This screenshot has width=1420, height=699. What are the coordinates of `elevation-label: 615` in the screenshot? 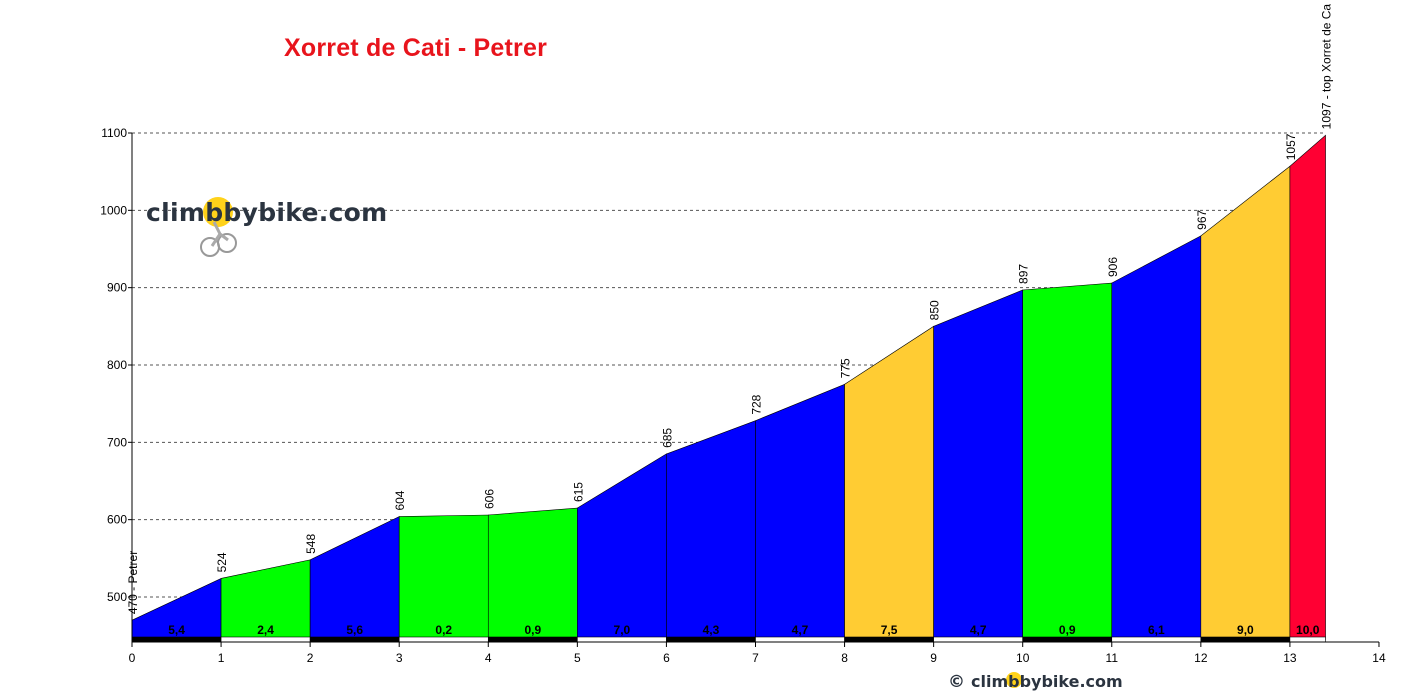 It's located at (578, 492).